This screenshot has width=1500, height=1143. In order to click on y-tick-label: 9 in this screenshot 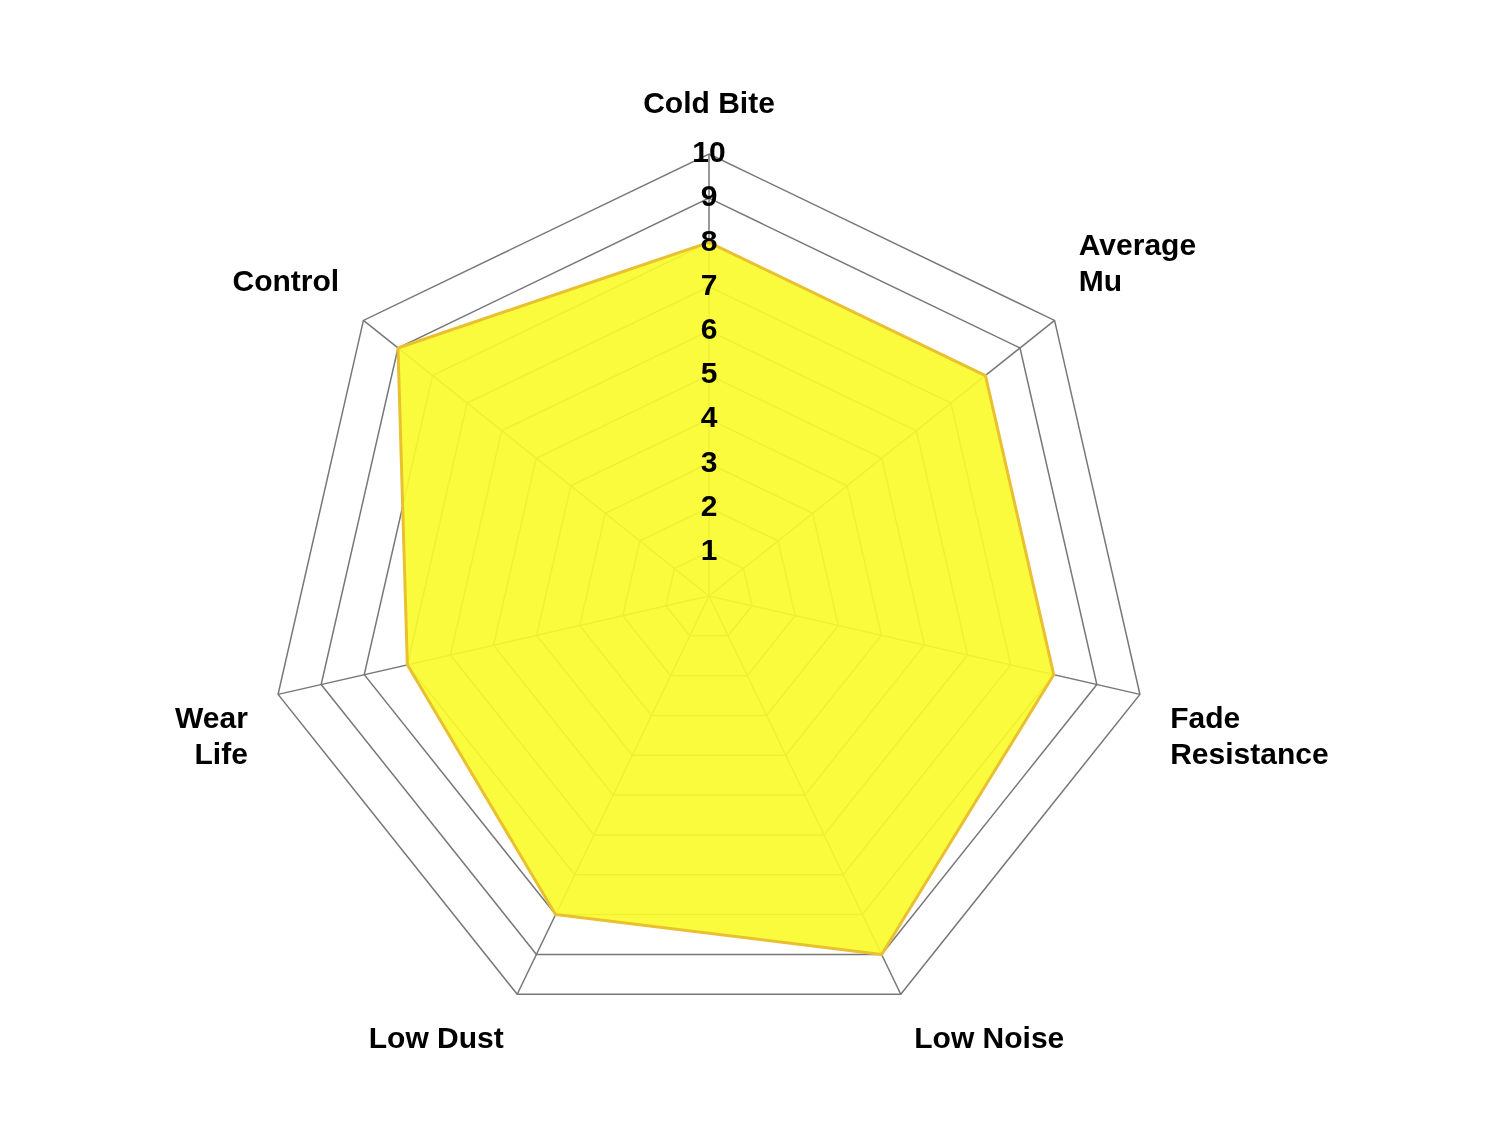, I will do `click(709, 196)`.